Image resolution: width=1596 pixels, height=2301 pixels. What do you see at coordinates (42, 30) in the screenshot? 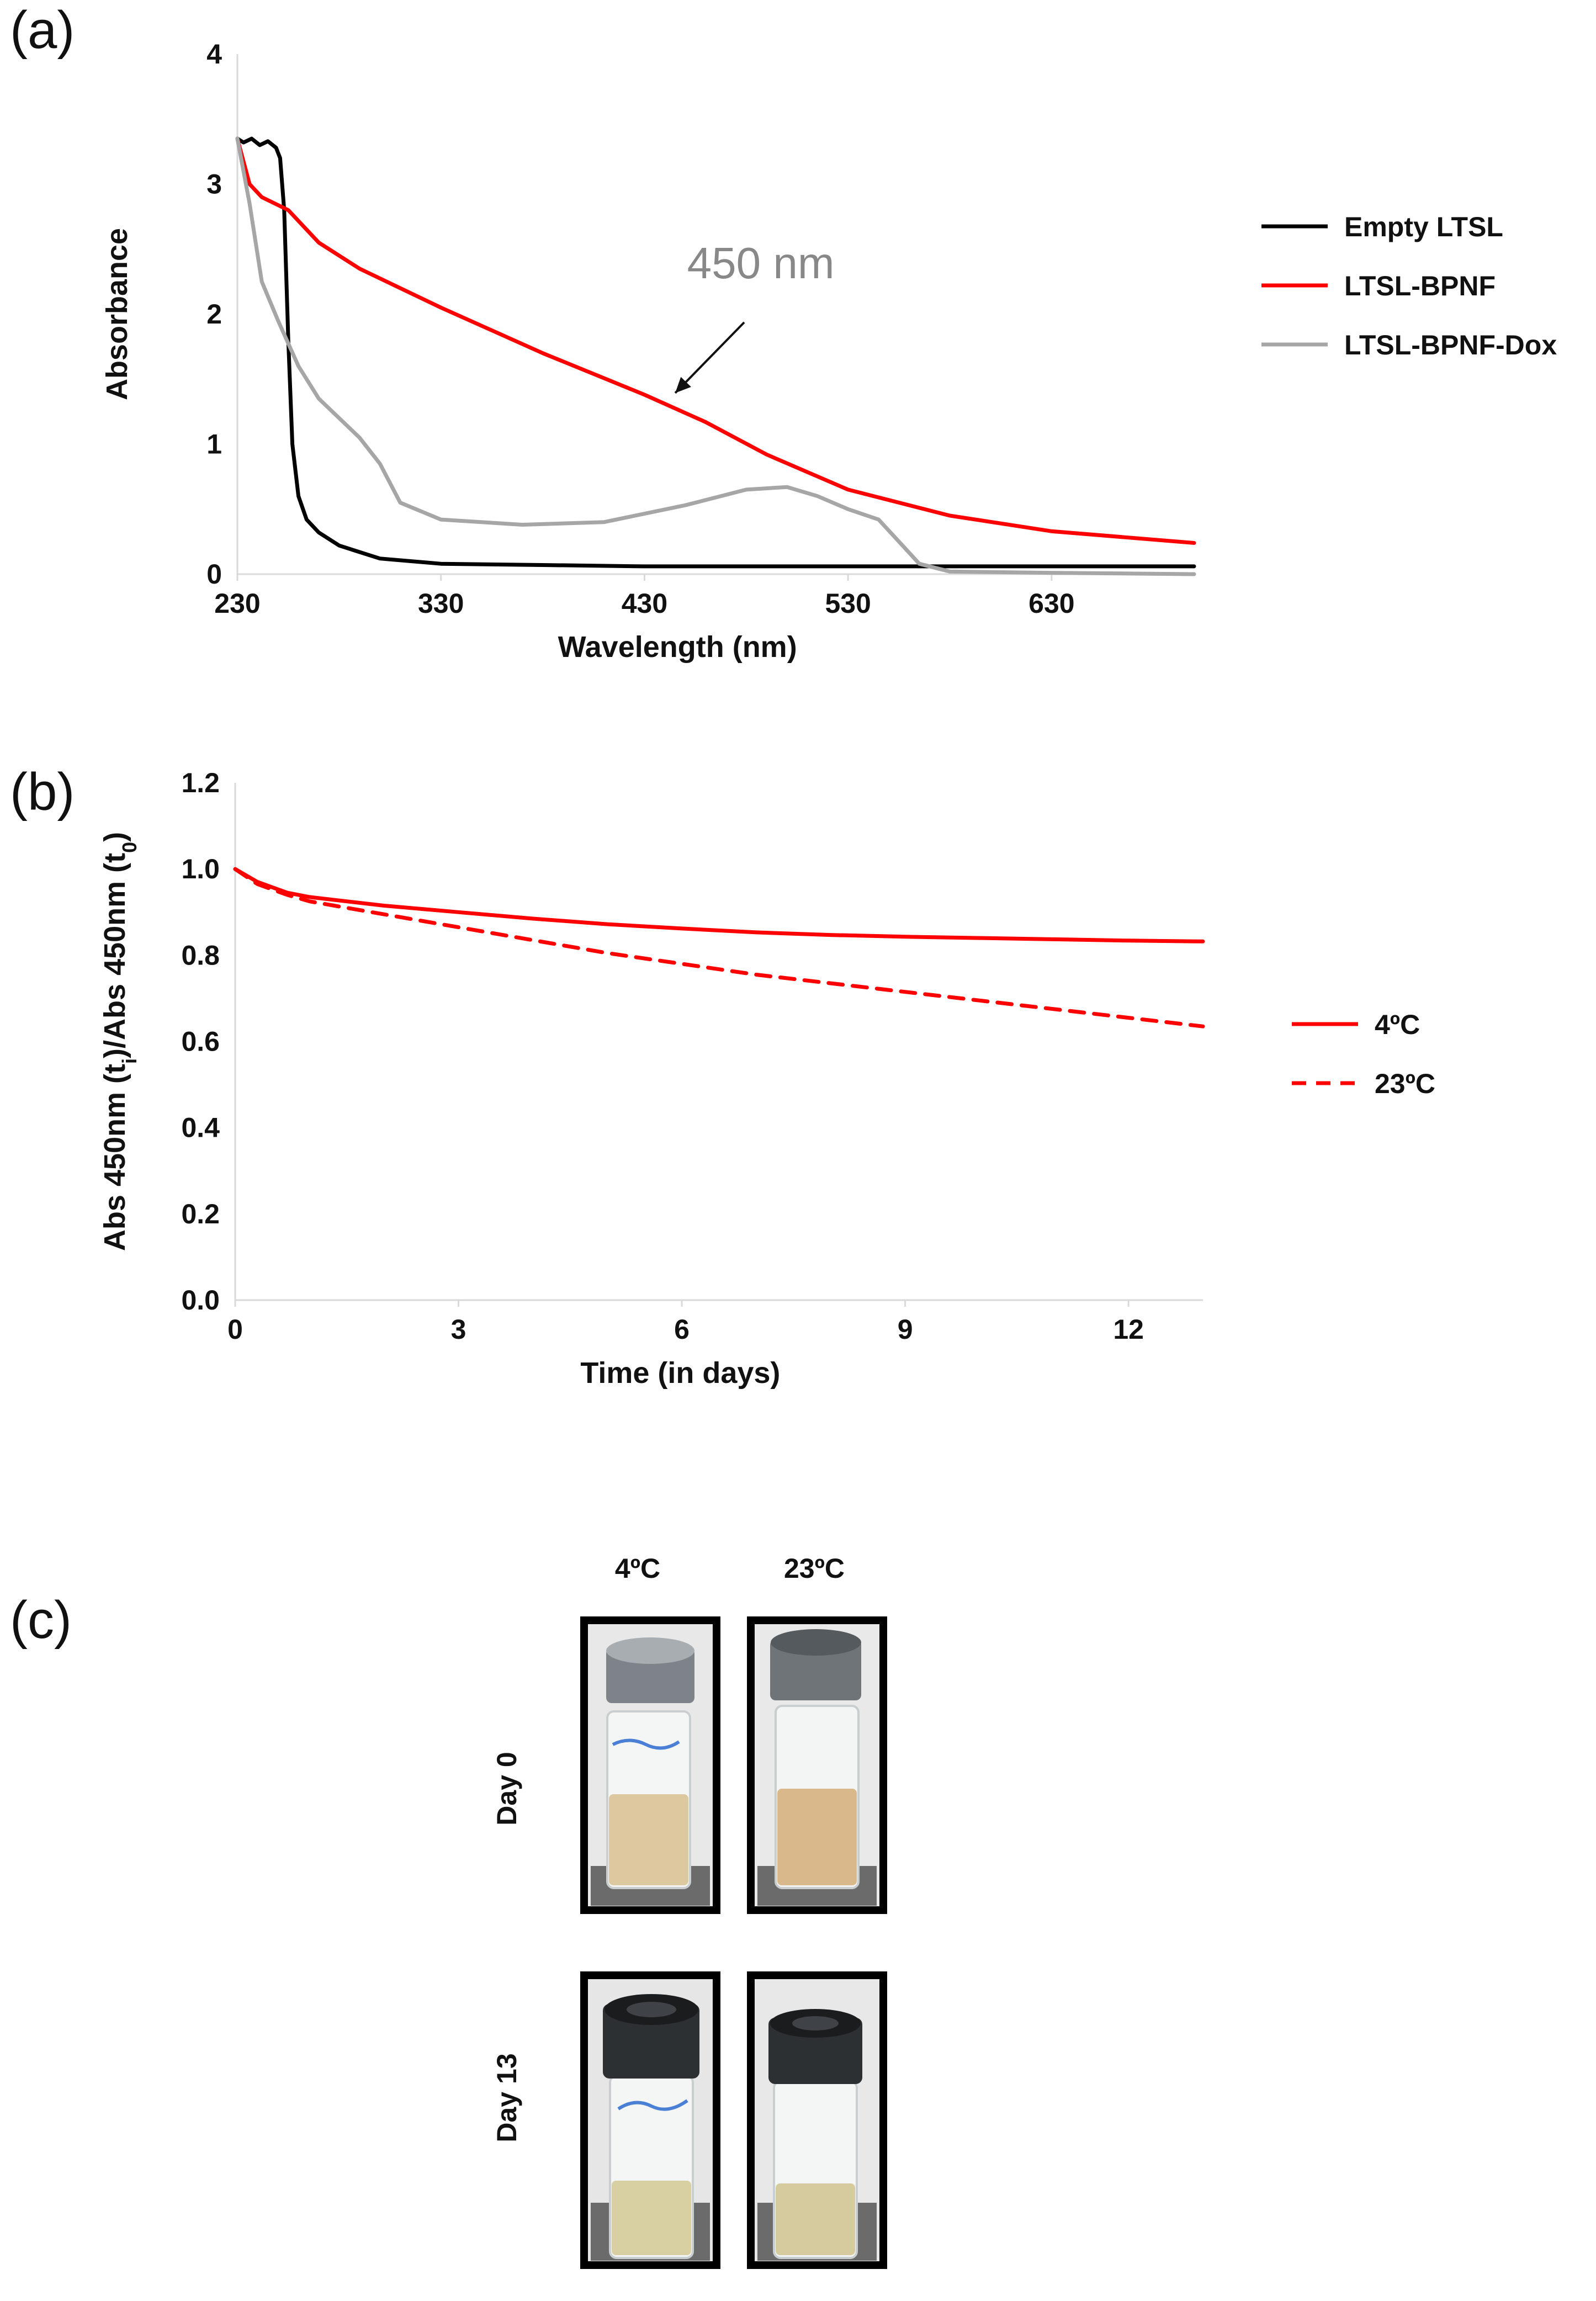
I see `panel-label-a: (a)` at bounding box center [42, 30].